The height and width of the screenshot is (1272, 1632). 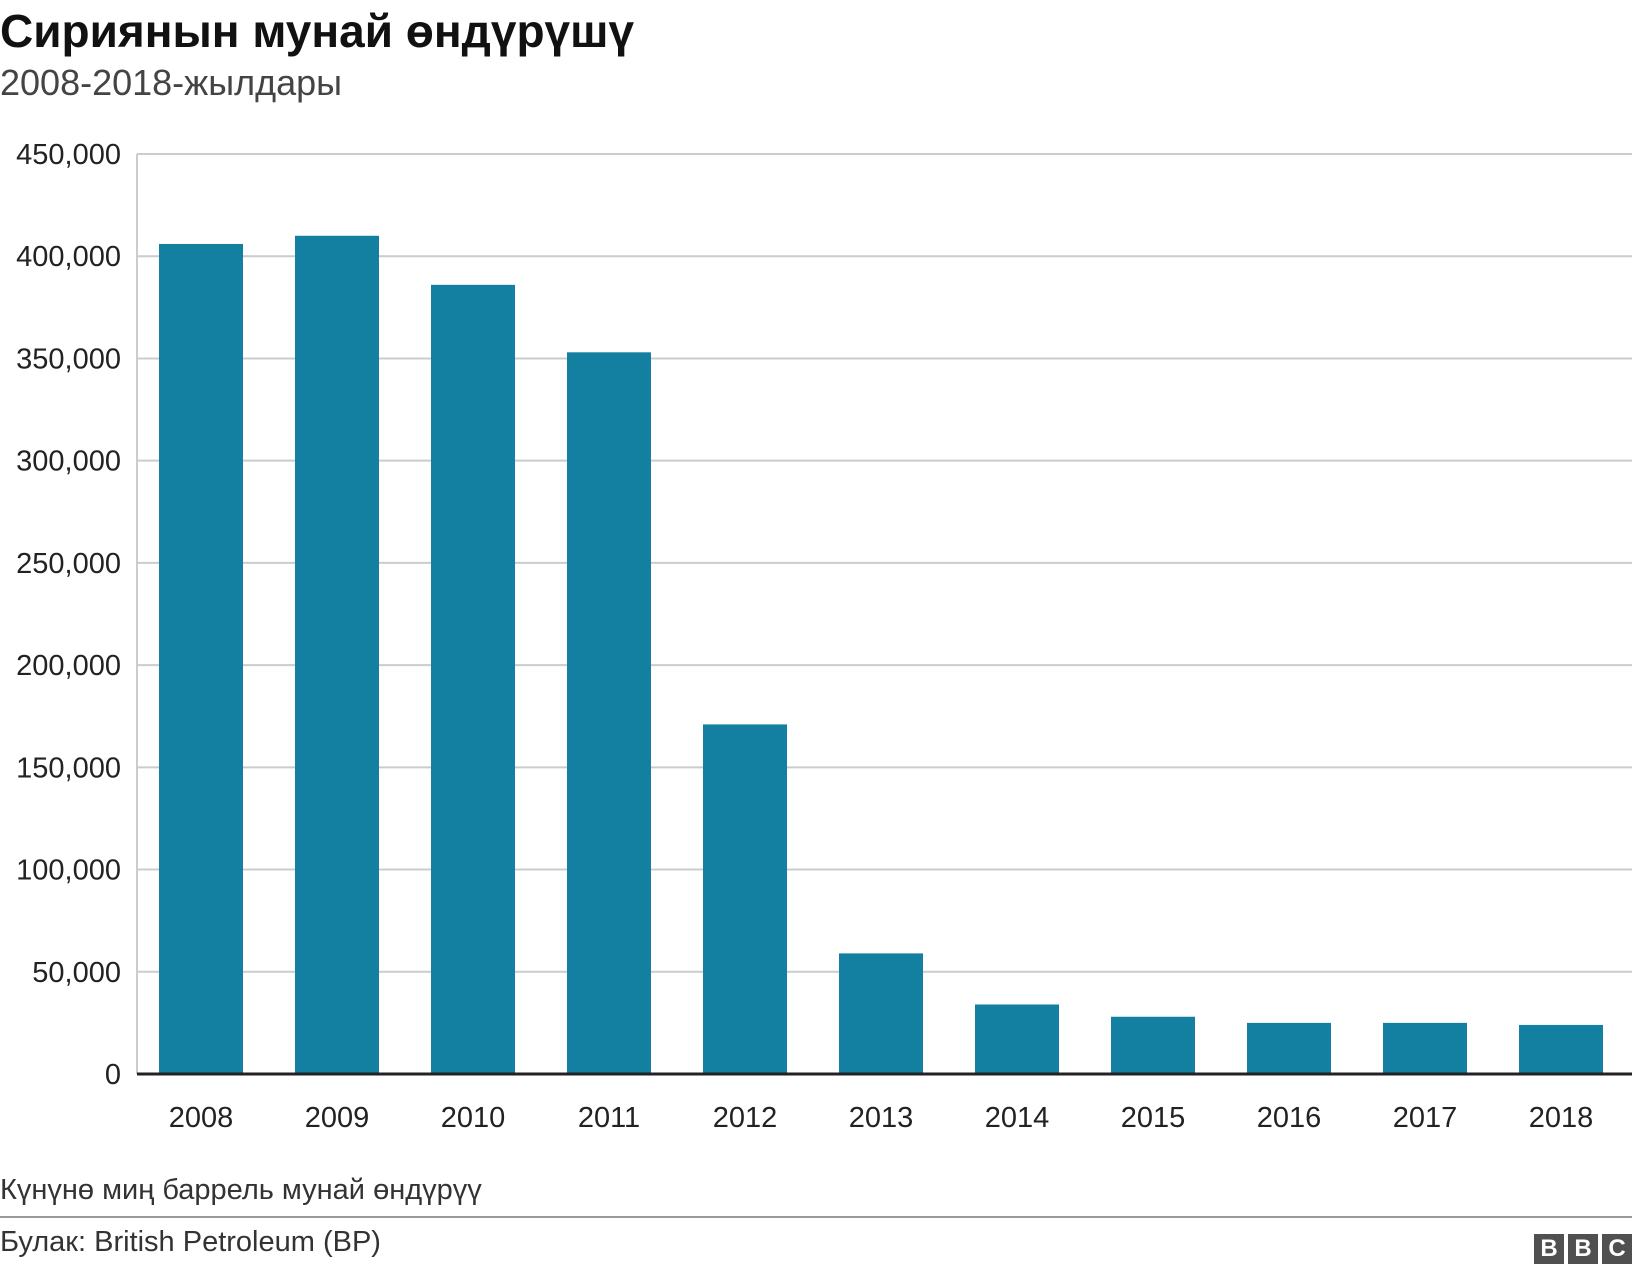 I want to click on x-tick-label: 2018, so click(x=1561, y=1118).